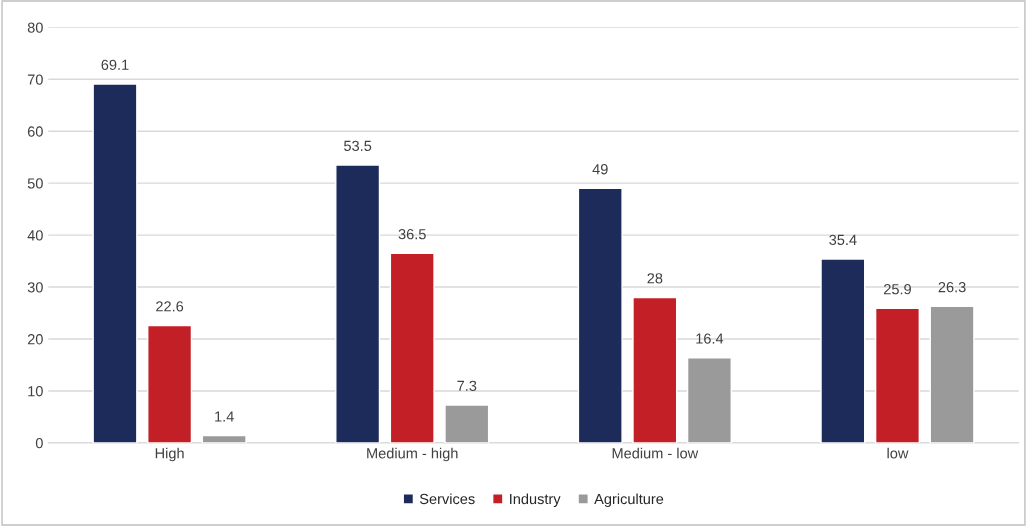 This screenshot has height=526, width=1027. I want to click on data-label: 7.3, so click(467, 385).